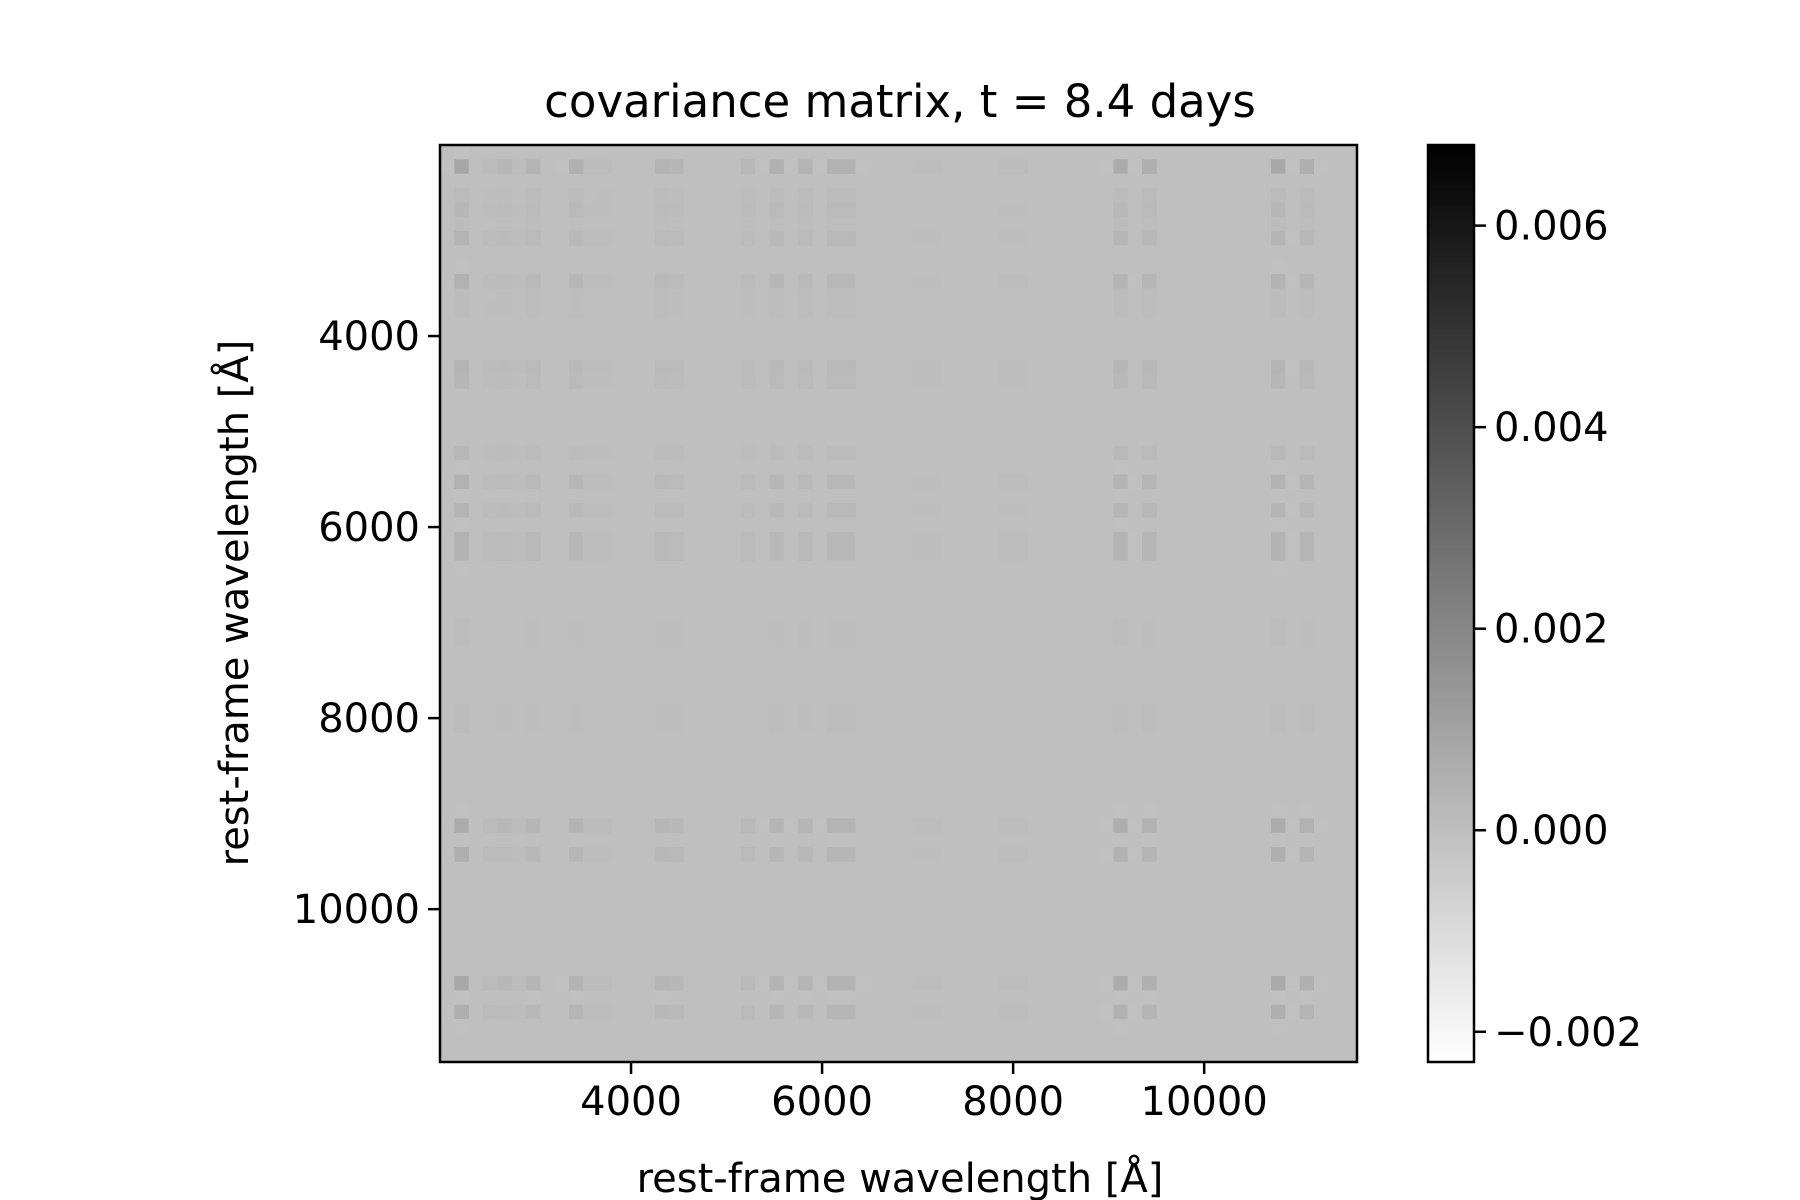  What do you see at coordinates (369, 528) in the screenshot?
I see `y-tick-label: 6000` at bounding box center [369, 528].